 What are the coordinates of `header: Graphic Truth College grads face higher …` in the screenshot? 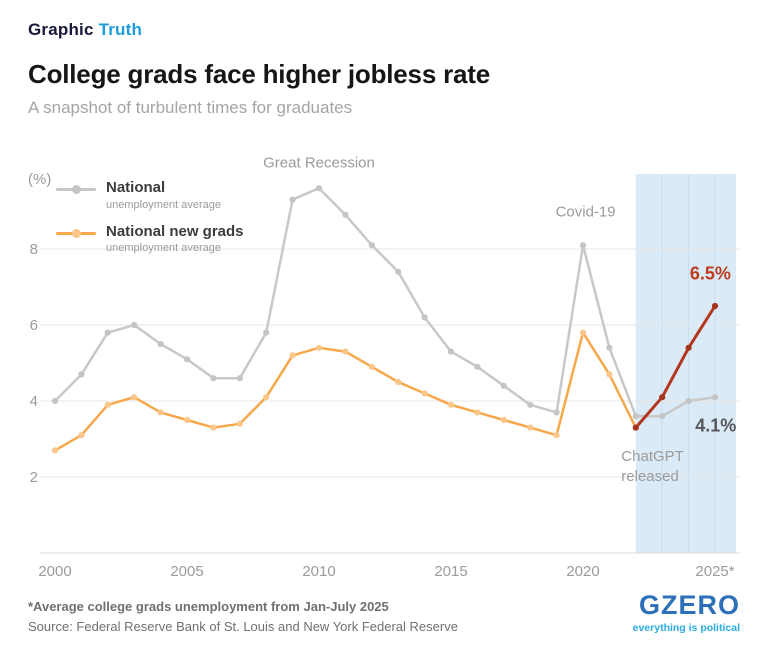 It's located at (384, 69).